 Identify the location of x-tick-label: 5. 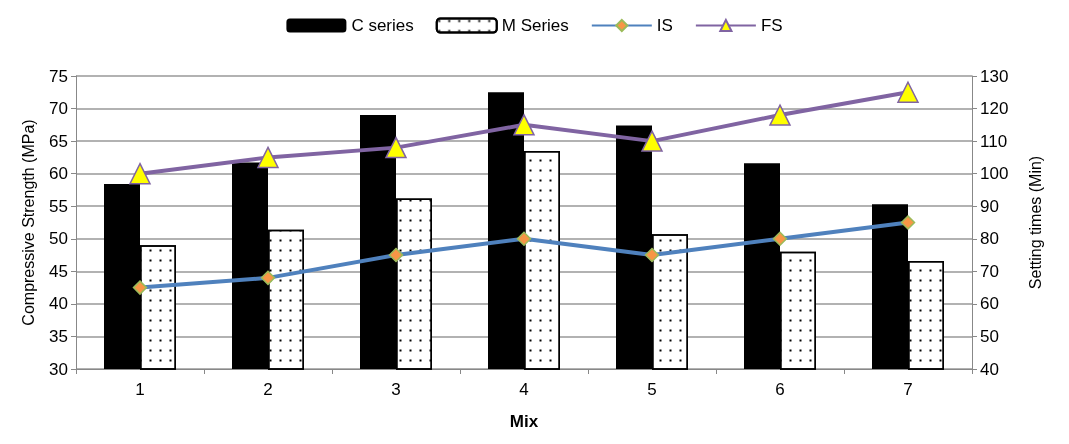
(652, 389).